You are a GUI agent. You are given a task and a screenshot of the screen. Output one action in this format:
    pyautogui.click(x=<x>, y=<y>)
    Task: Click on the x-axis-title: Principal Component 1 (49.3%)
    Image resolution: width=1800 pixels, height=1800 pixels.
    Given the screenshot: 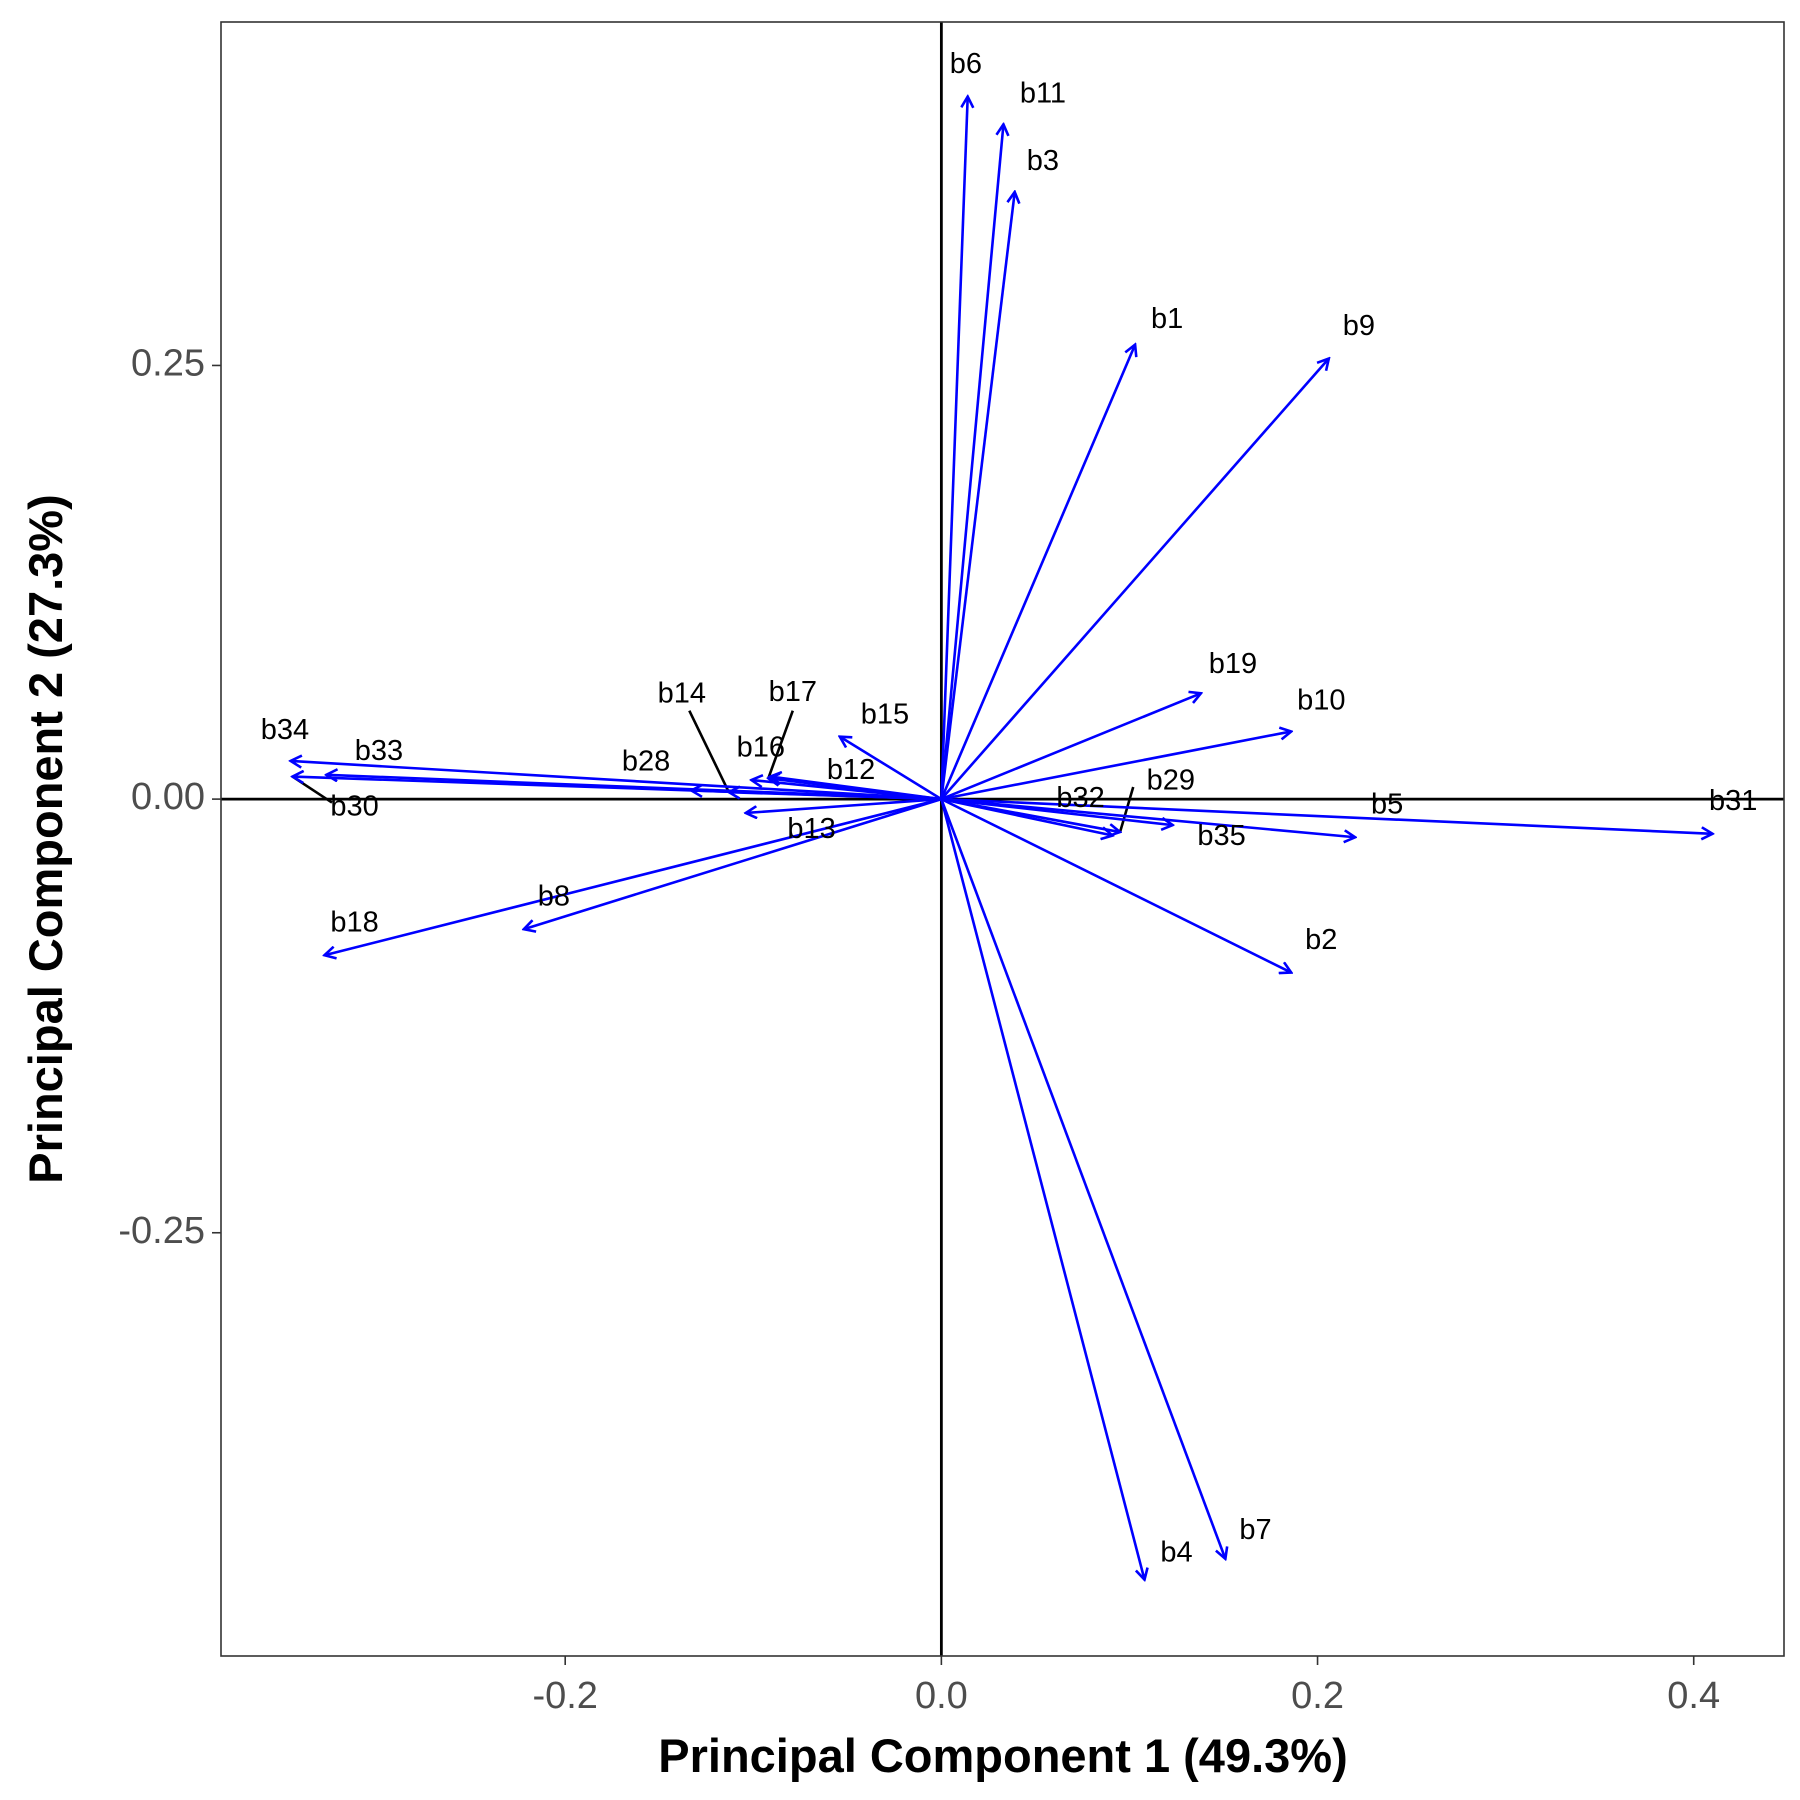 What is the action you would take?
    pyautogui.click(x=1002, y=1755)
    